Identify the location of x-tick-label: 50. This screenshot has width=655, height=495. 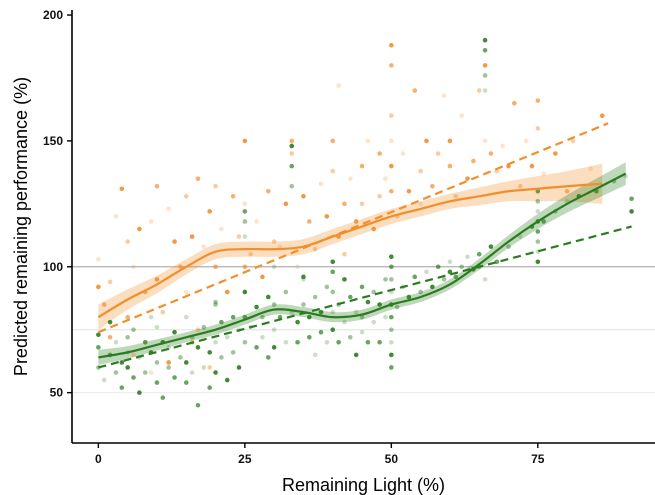
(392, 459).